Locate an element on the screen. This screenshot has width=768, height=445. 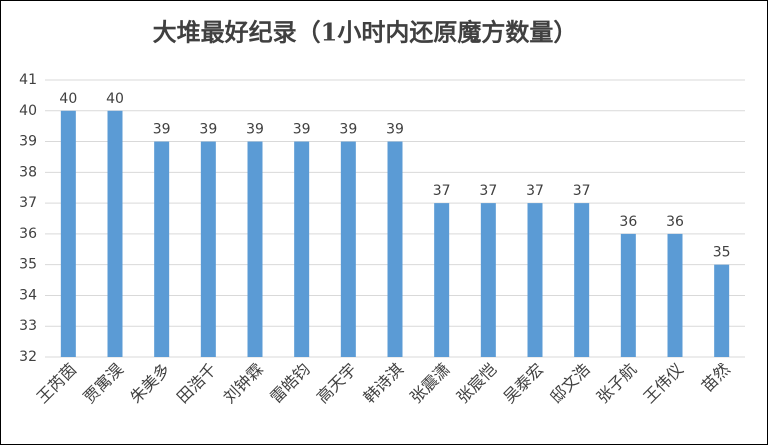
y-tick-label: 36 is located at coordinates (28, 234).